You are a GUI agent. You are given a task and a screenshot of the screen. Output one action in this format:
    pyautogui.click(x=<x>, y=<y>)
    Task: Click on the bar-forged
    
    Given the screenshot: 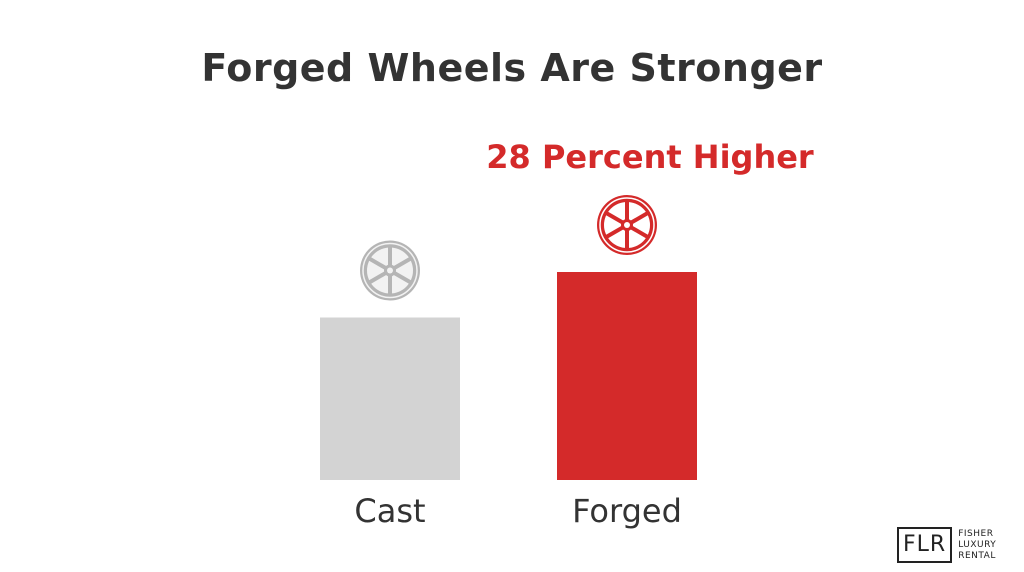 What is the action you would take?
    pyautogui.click(x=627, y=376)
    